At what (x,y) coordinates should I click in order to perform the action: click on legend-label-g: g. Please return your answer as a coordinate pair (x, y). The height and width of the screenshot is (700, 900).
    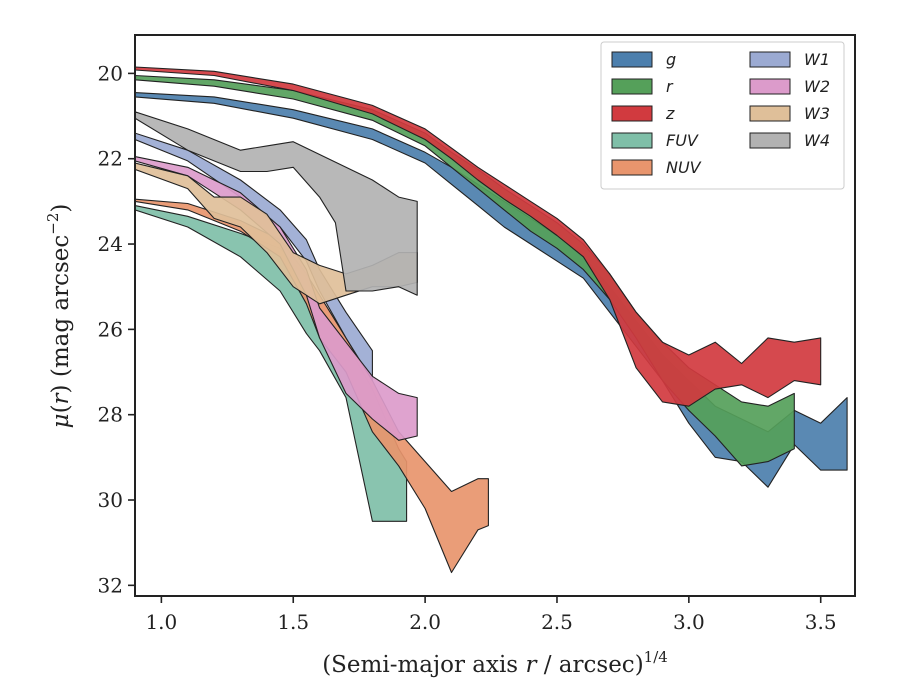
    Looking at the image, I should click on (671, 59).